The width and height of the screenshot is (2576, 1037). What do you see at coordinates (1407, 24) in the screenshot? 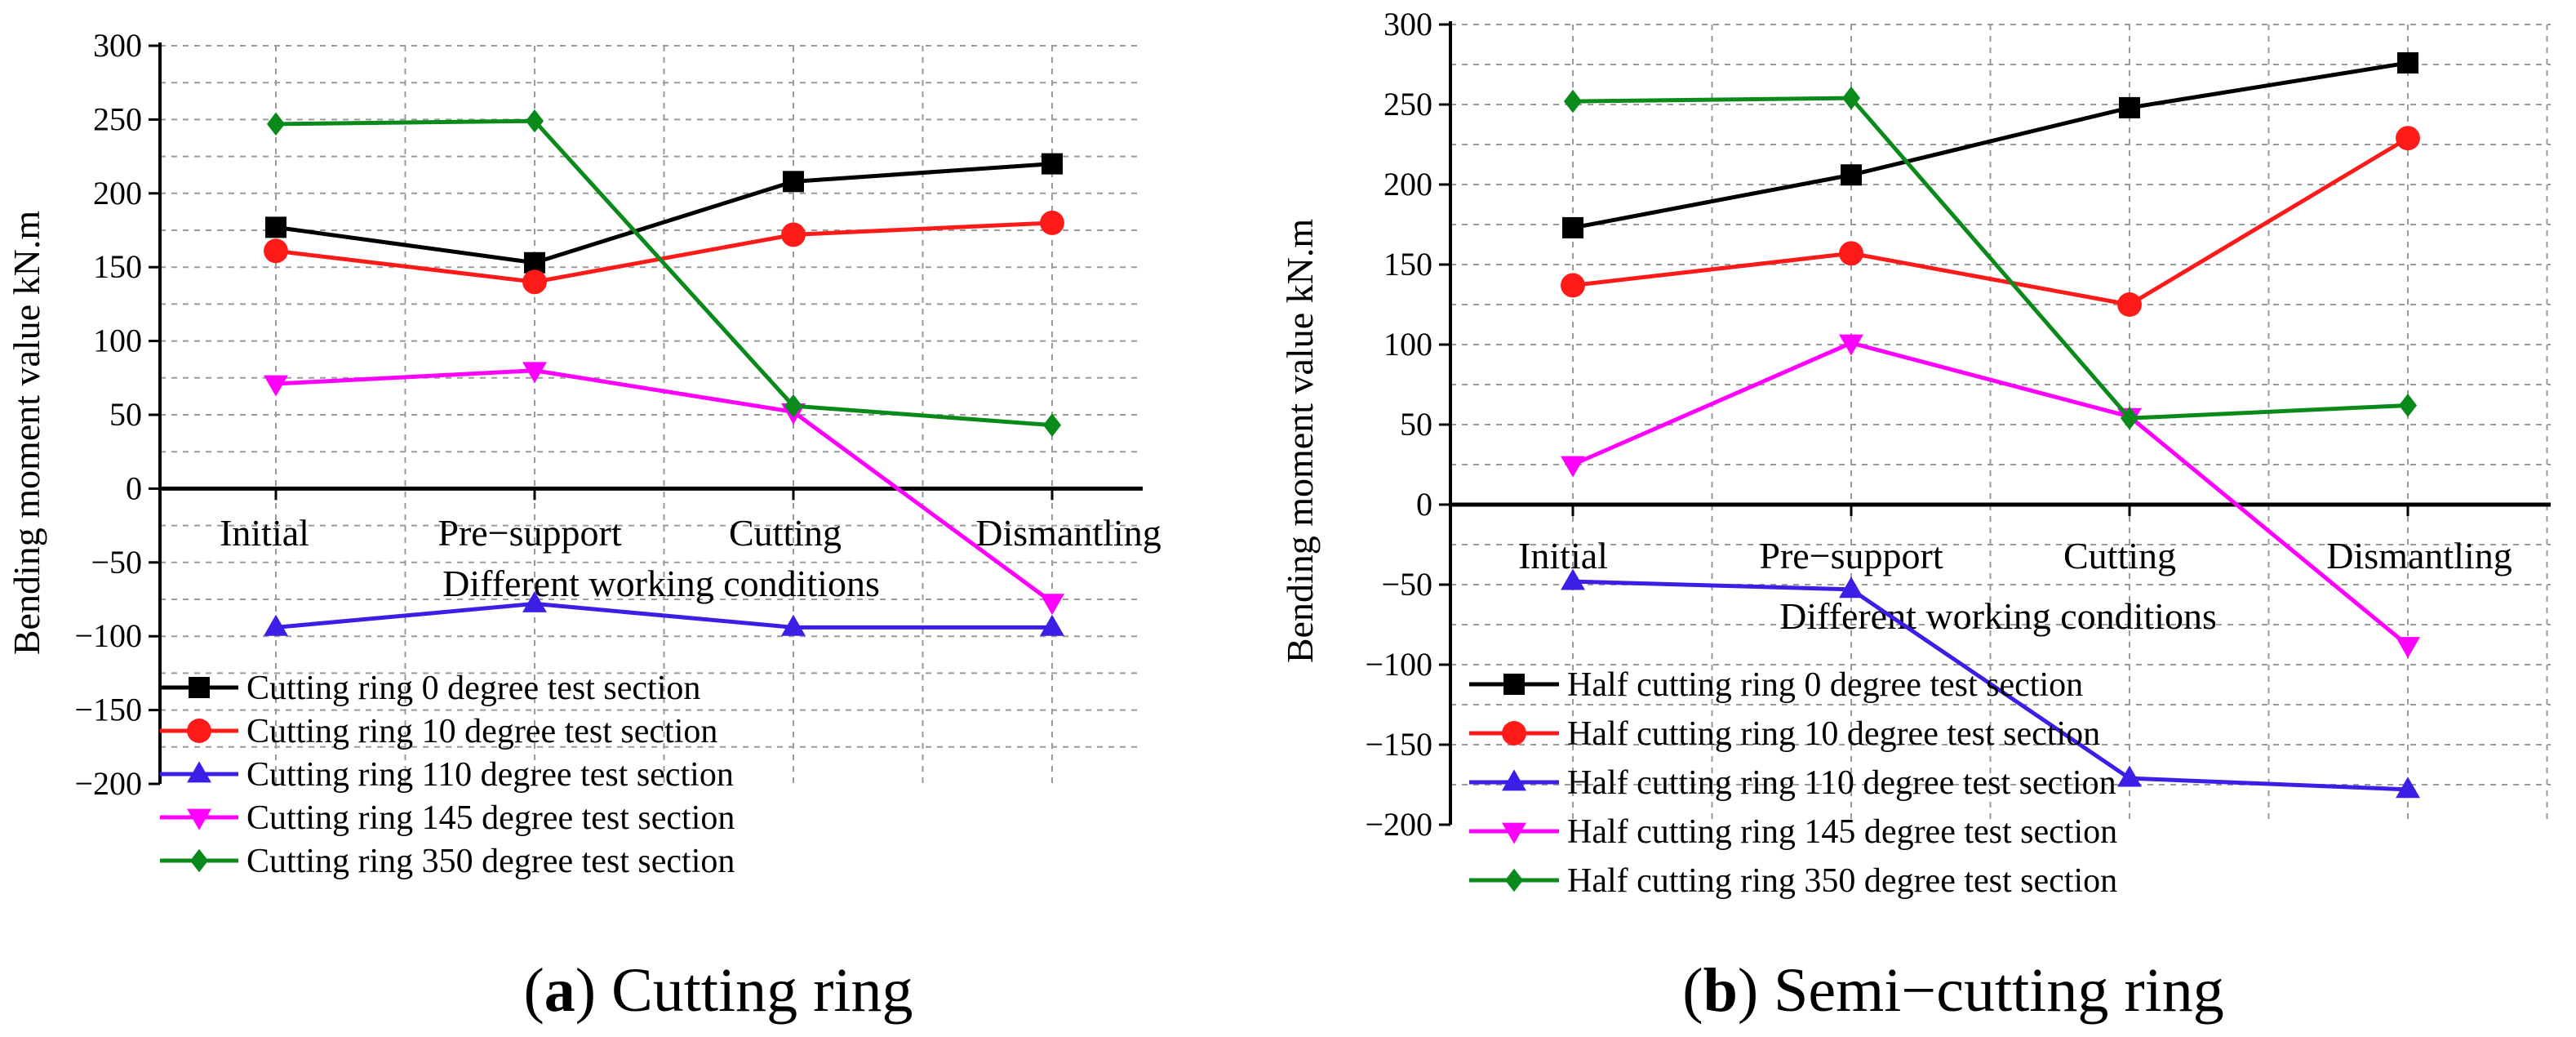
I see `chart-b-y-tick-label: 300` at bounding box center [1407, 24].